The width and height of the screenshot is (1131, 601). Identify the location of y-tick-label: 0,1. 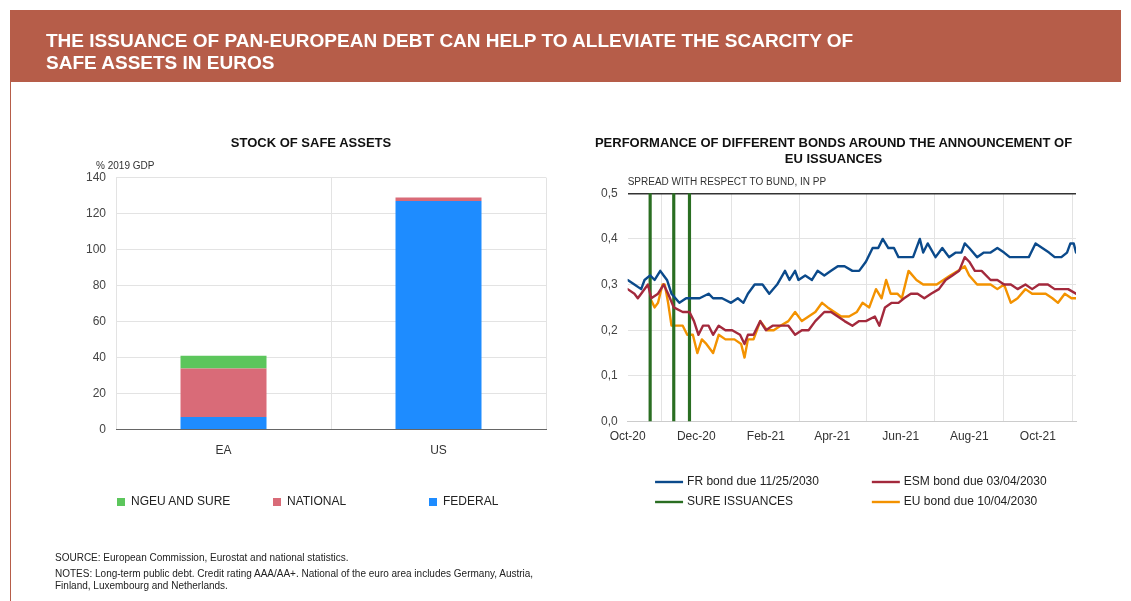
(609, 375).